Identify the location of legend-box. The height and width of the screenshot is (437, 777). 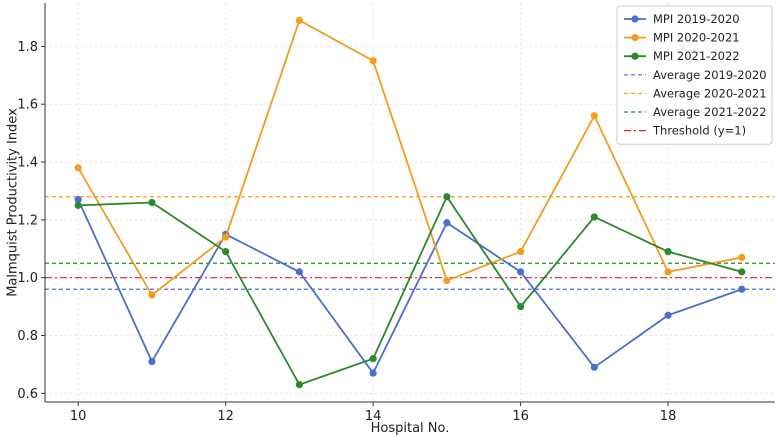
(694, 75).